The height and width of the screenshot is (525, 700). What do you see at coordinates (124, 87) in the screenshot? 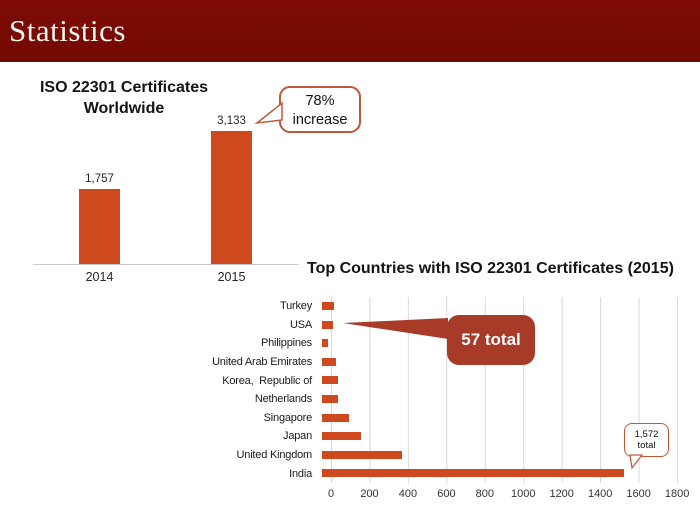
I see `worldwide-chart-title-line1: ISO 22301 Certificates` at bounding box center [124, 87].